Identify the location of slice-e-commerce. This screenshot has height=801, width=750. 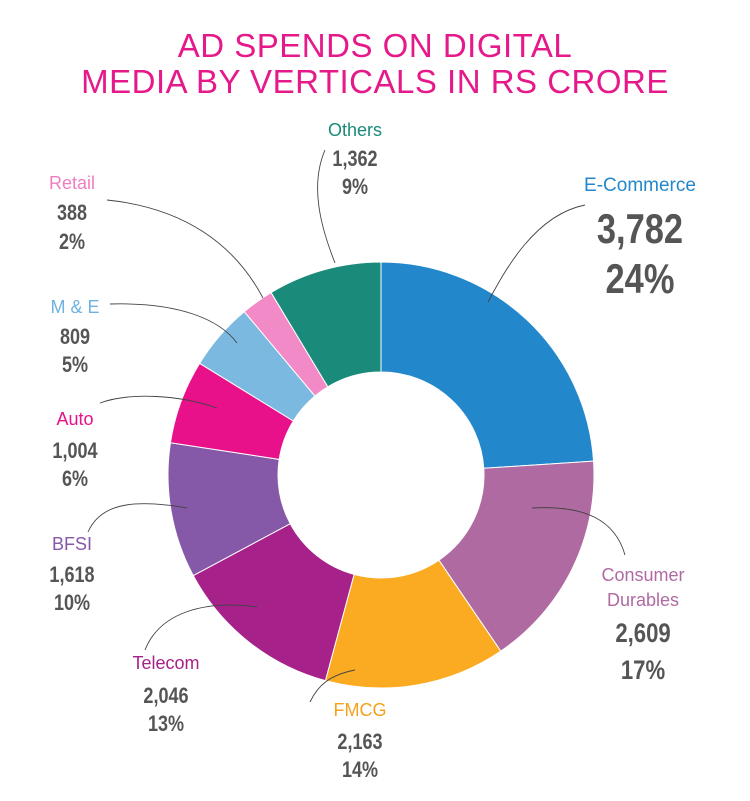
(487, 365).